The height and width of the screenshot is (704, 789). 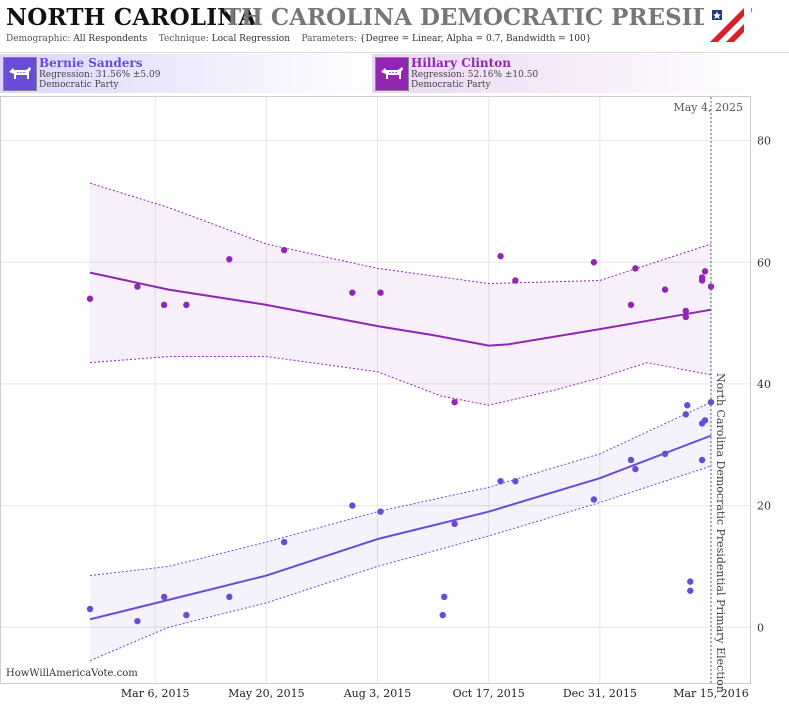 What do you see at coordinates (377, 693) in the screenshot?
I see `x-tick-label: Aug 3, 2015` at bounding box center [377, 693].